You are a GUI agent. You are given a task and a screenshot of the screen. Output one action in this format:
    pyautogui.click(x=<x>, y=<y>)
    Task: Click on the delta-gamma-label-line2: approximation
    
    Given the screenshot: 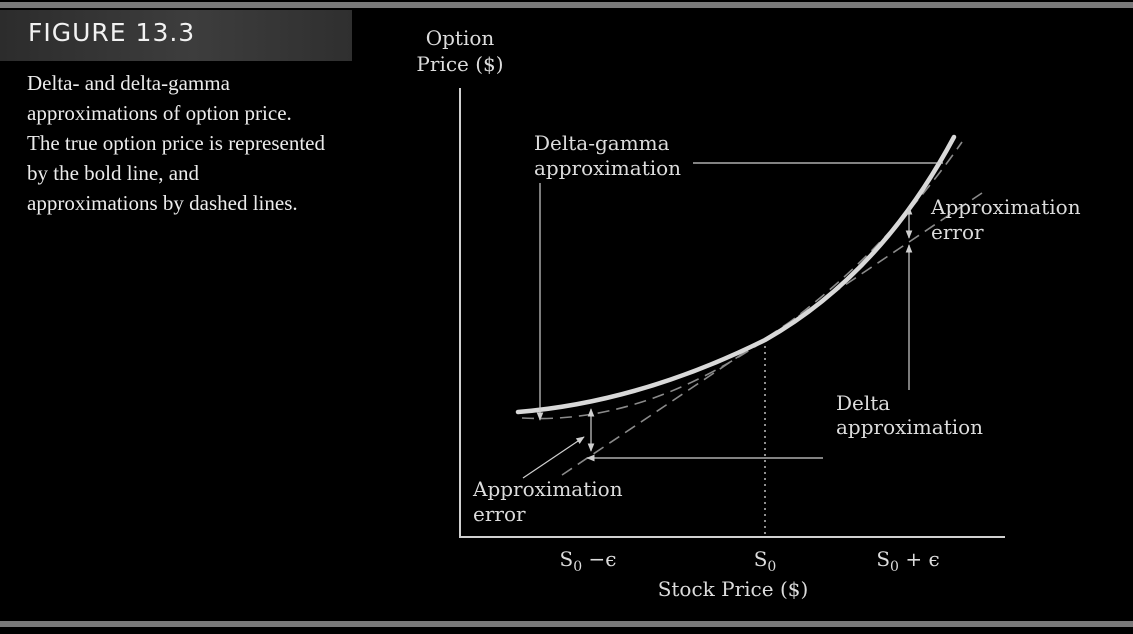 What is the action you would take?
    pyautogui.click(x=607, y=168)
    